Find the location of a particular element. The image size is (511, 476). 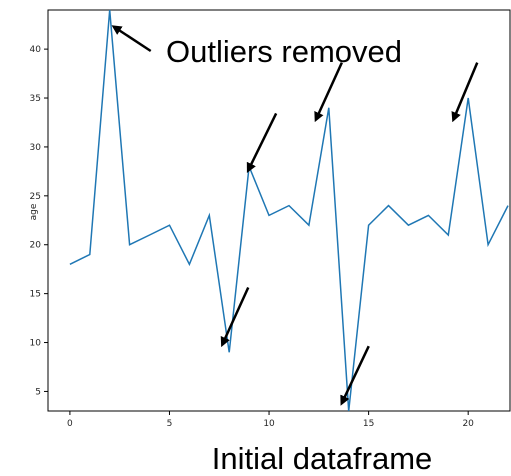

y-tick-label-15: 15 is located at coordinates (35, 295).